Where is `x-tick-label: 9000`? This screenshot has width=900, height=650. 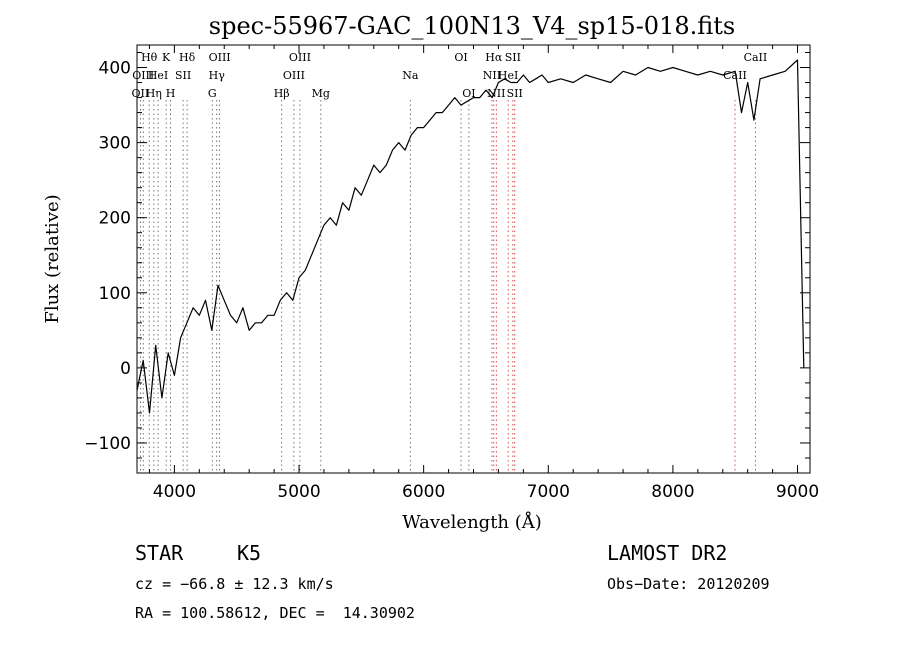 x-tick-label: 9000 is located at coordinates (797, 492).